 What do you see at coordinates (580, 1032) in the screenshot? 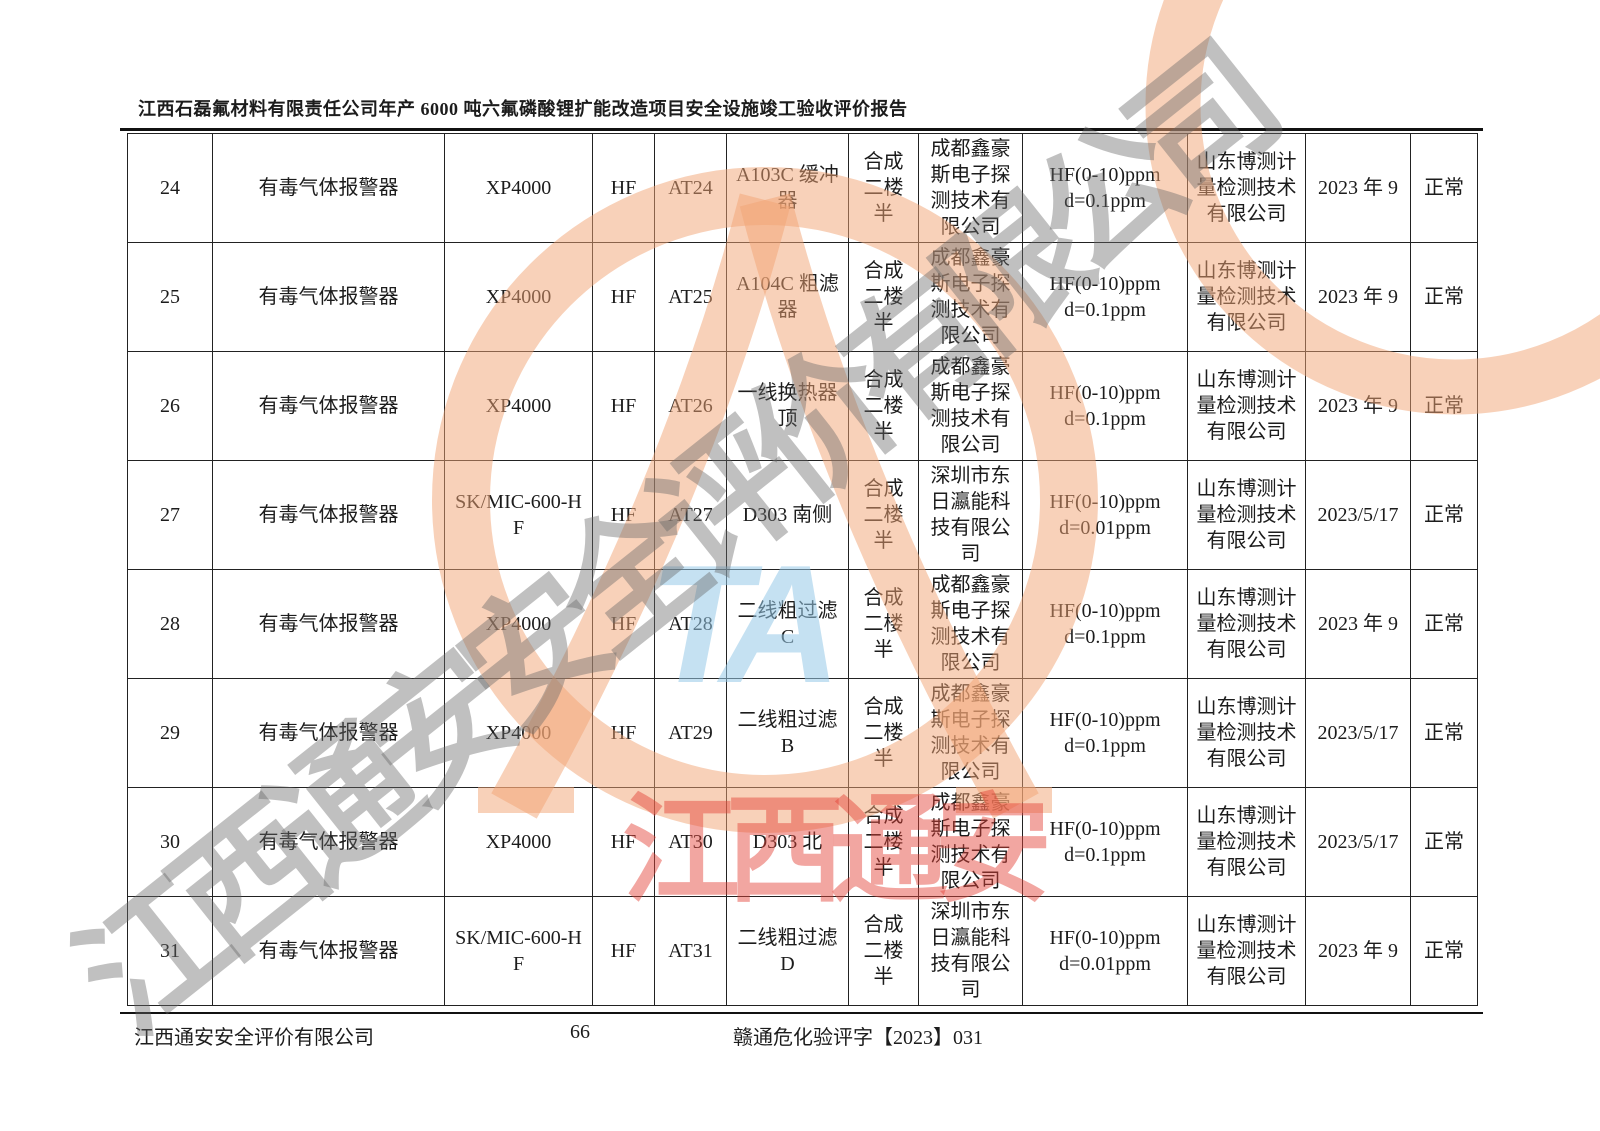
I see `footer-page-number: 66` at bounding box center [580, 1032].